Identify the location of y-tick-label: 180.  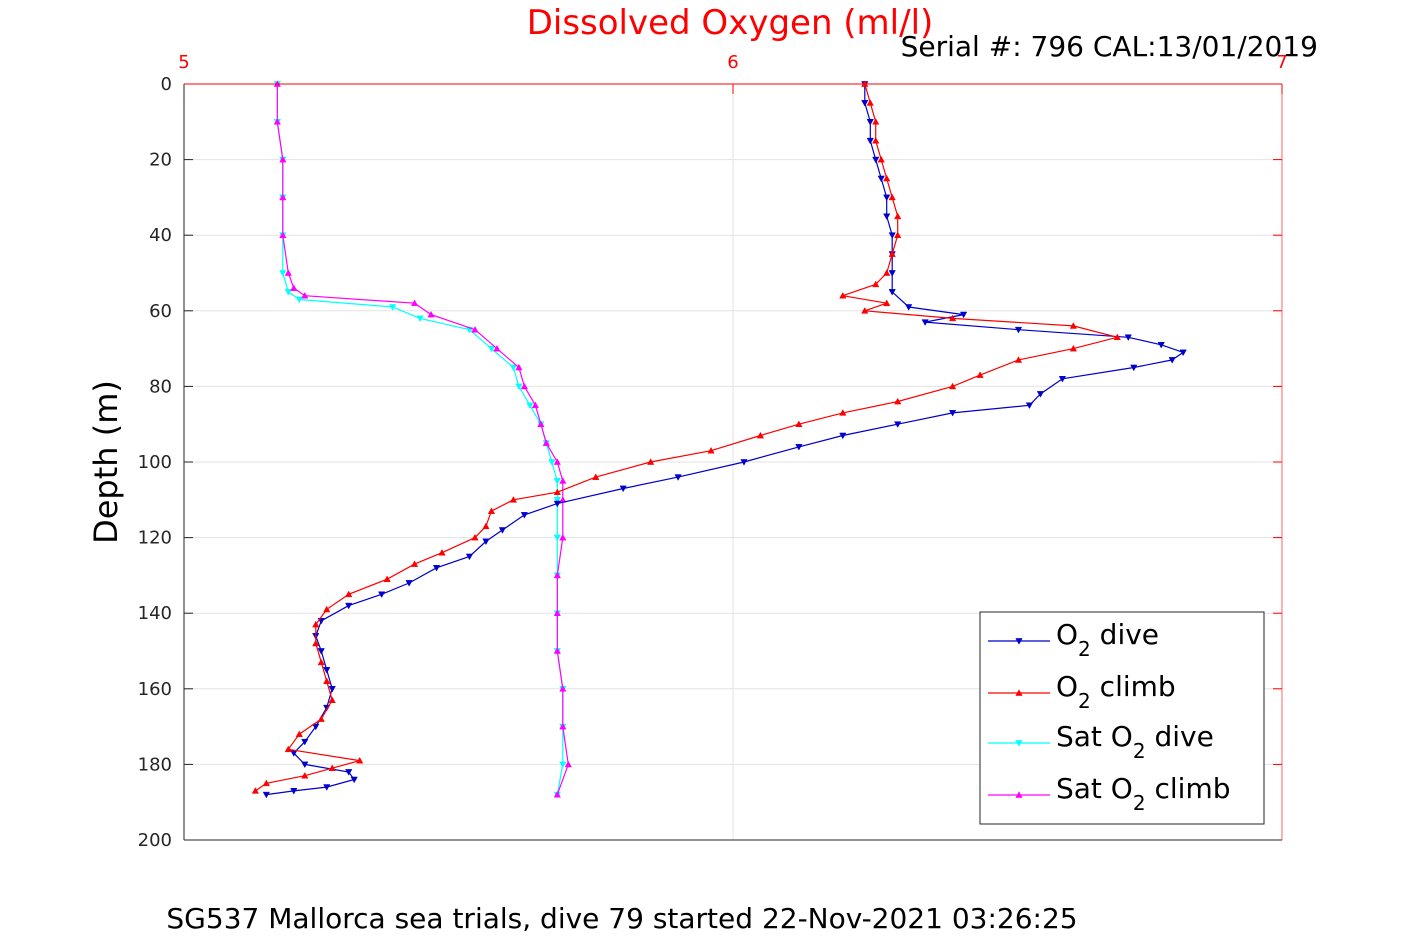
(155, 764).